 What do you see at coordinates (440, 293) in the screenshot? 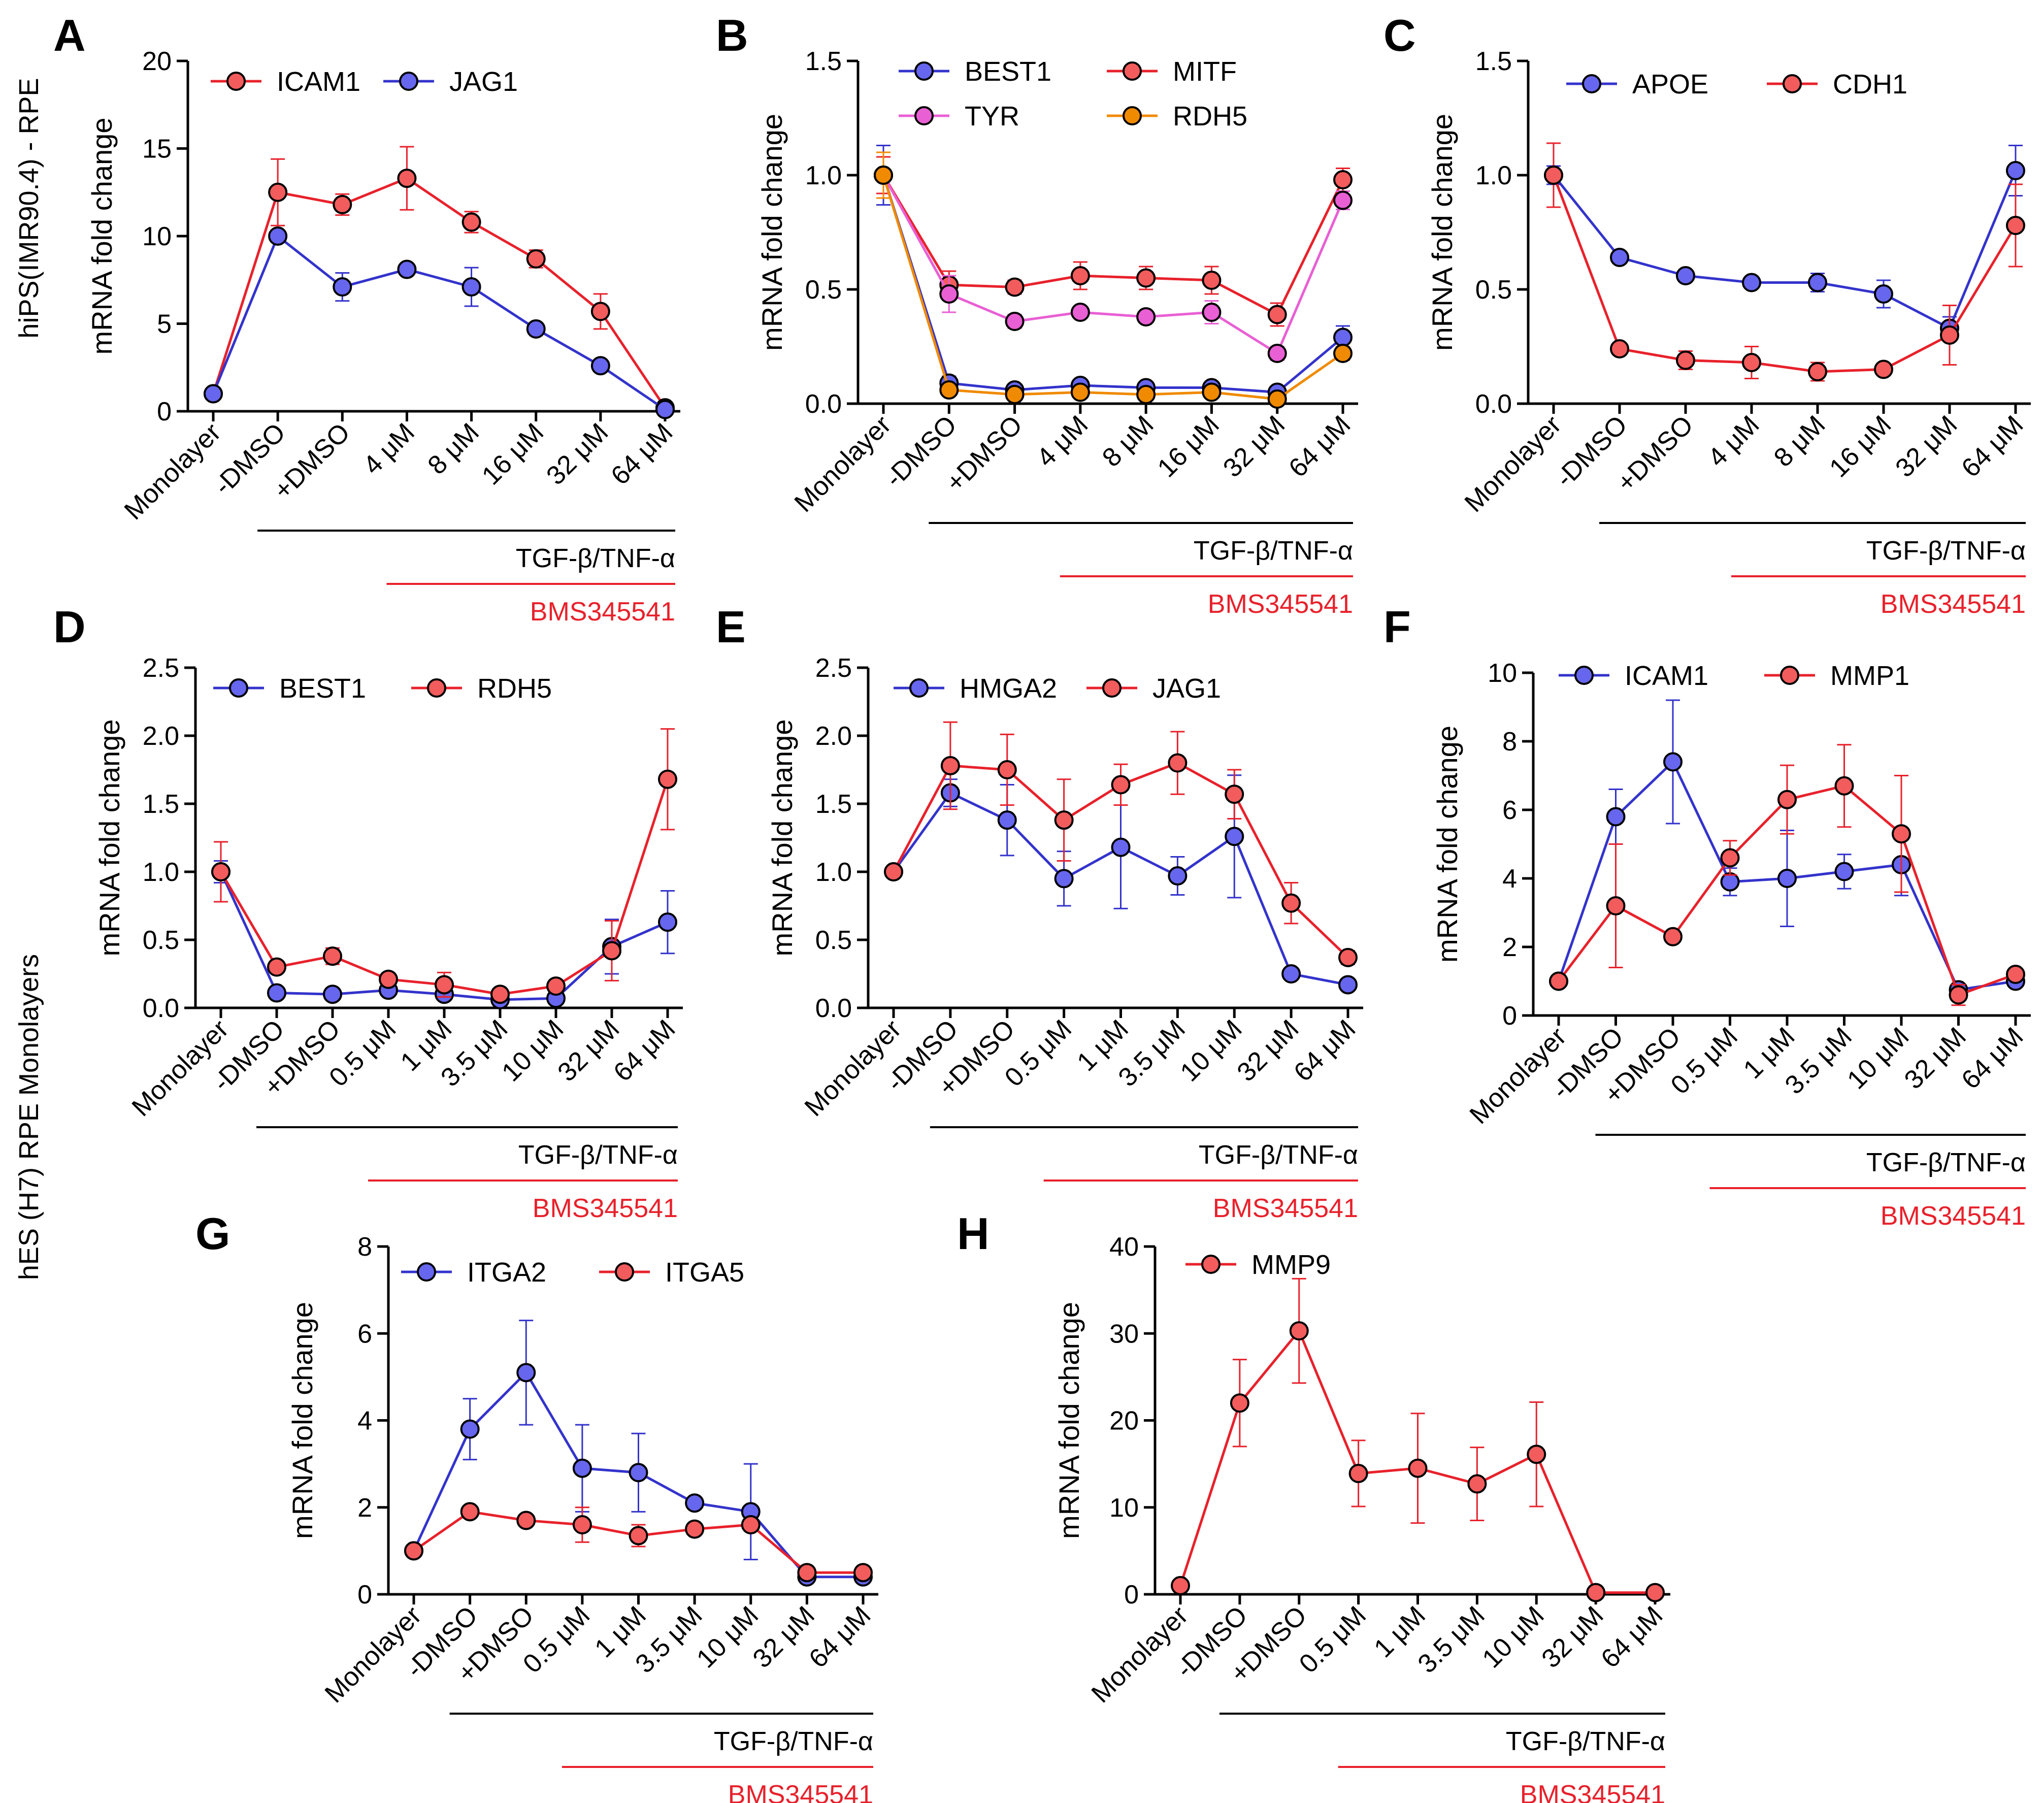
I see `panel-a-series-icam1-line` at bounding box center [440, 293].